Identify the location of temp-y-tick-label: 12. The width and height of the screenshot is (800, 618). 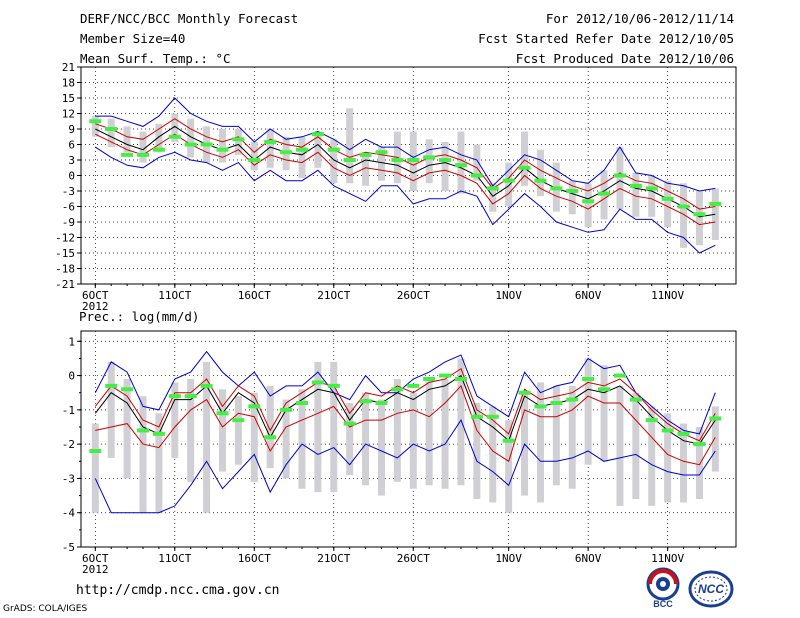
(68, 114).